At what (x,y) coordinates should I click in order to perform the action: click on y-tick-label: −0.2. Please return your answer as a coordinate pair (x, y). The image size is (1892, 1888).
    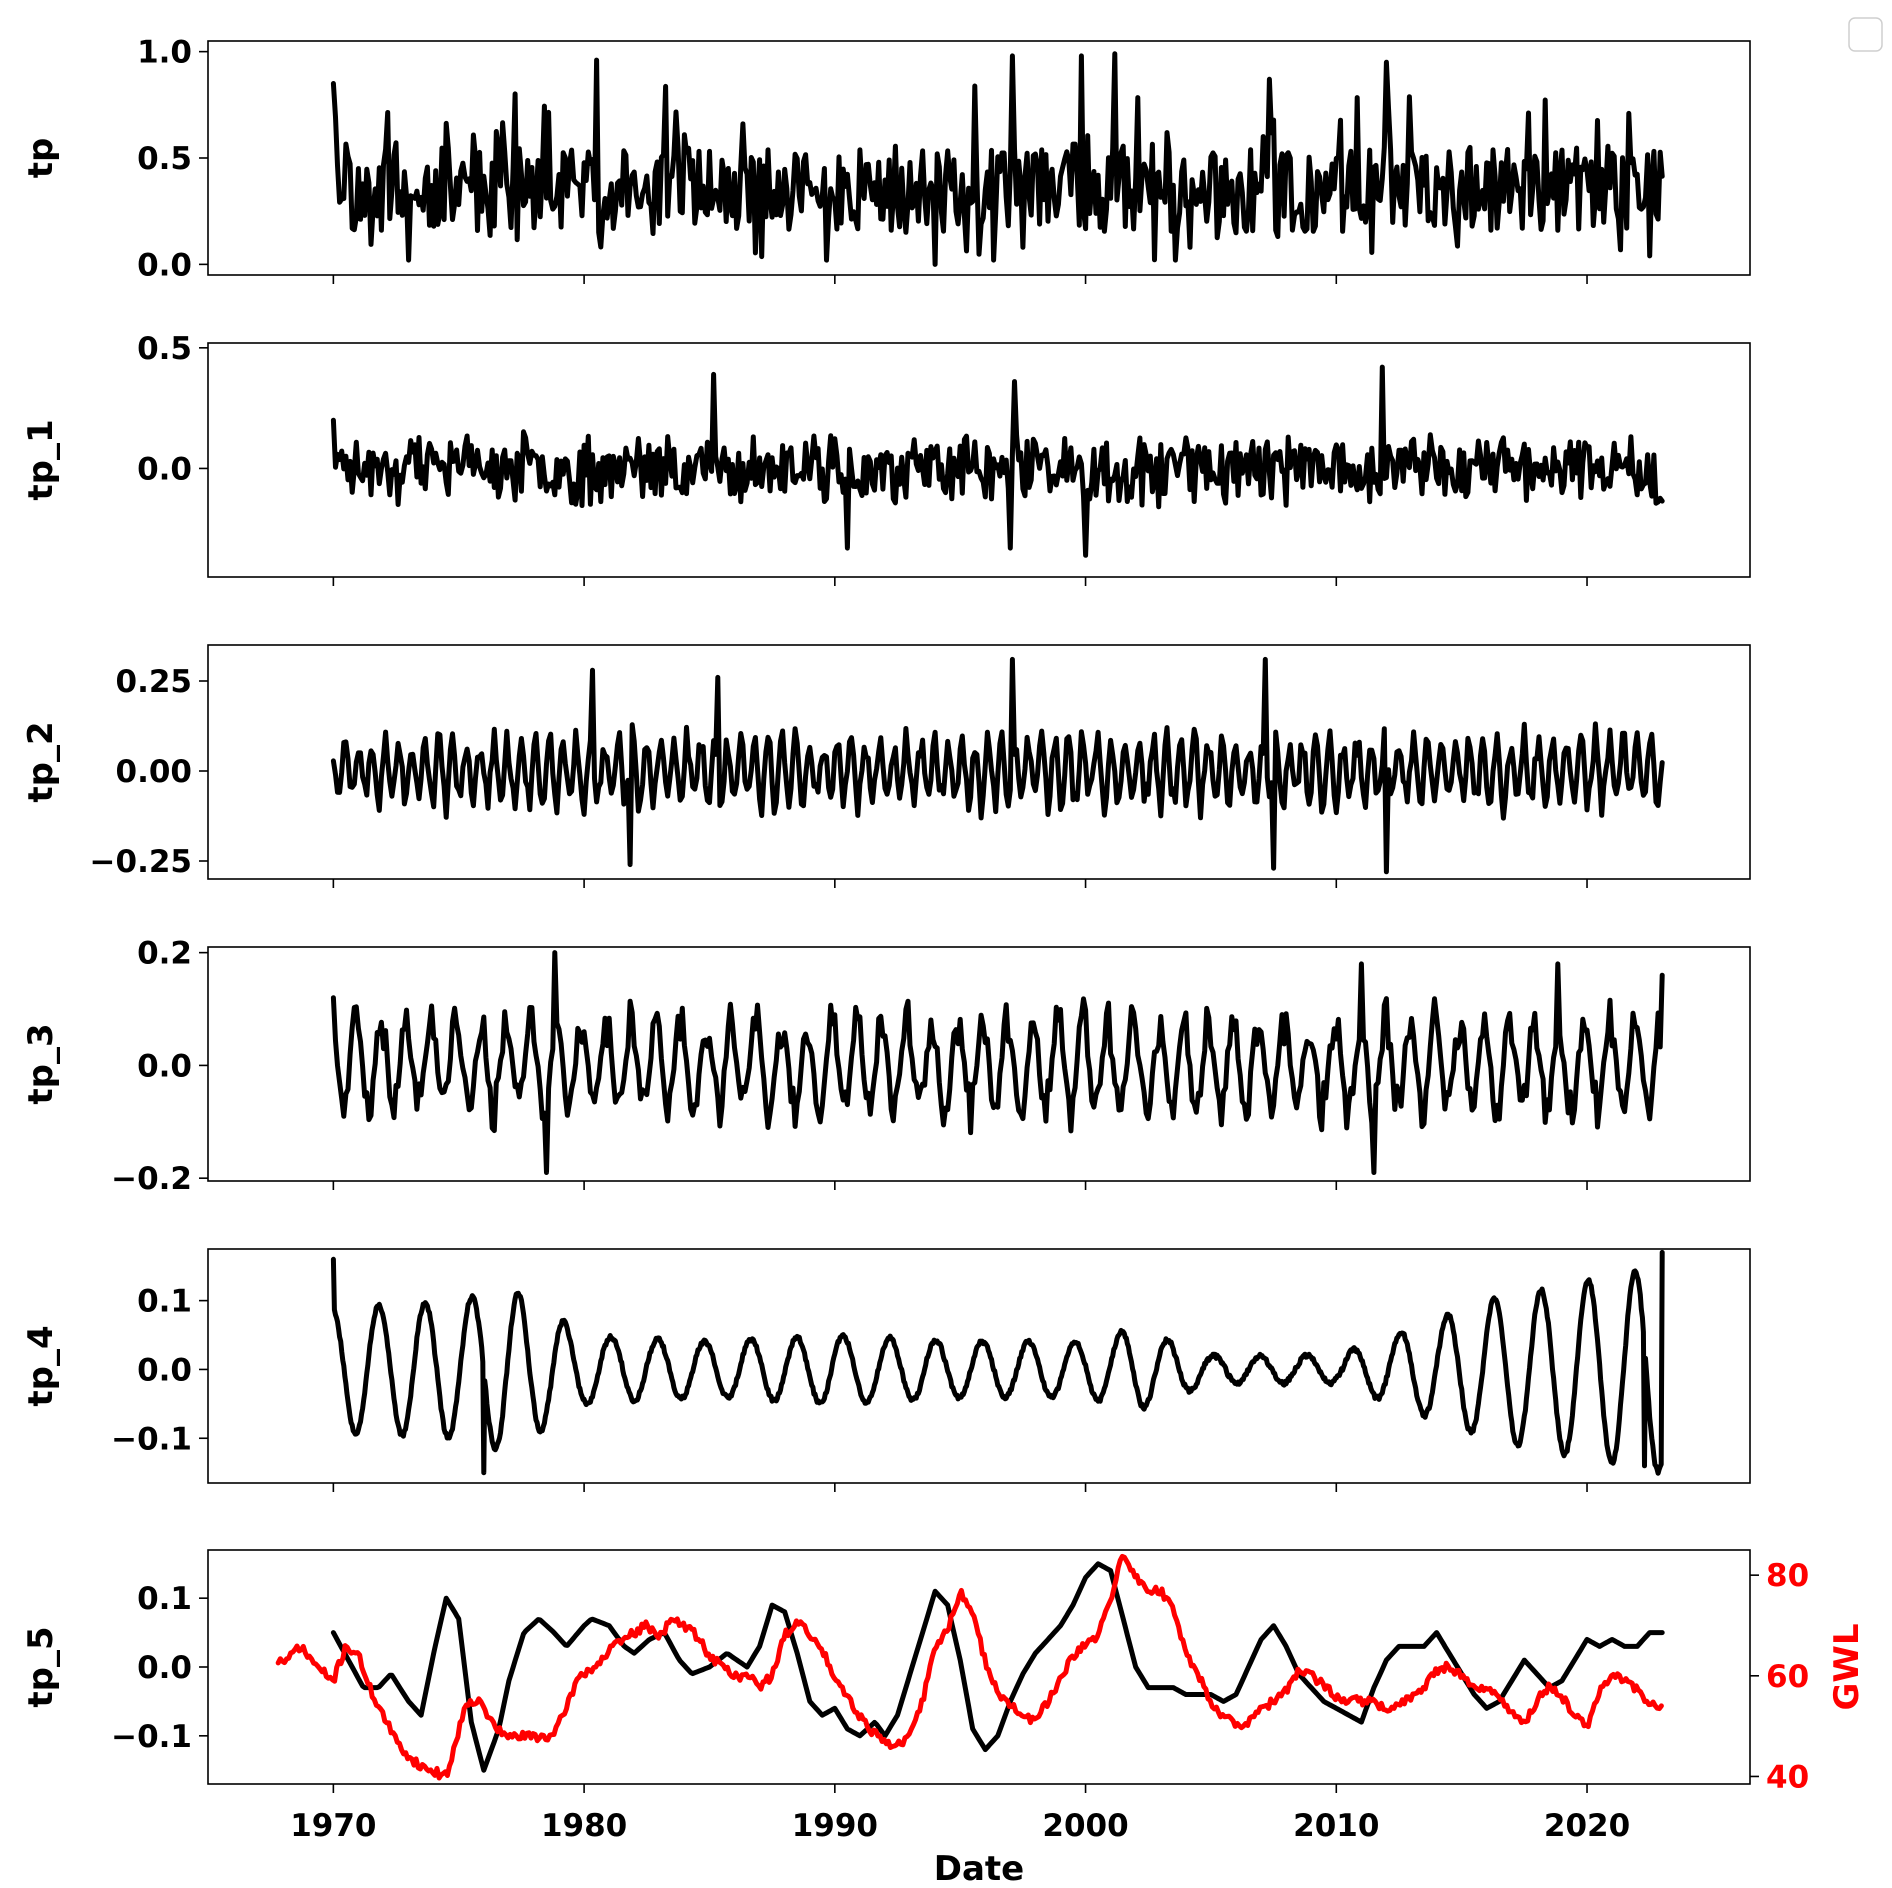
    Looking at the image, I should click on (151, 1179).